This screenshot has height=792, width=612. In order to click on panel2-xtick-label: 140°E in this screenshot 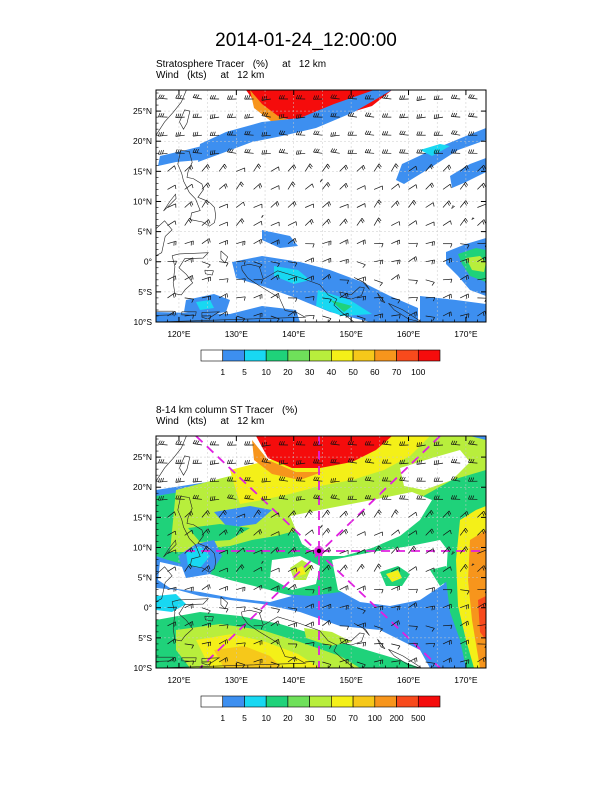, I will do `click(294, 680)`.